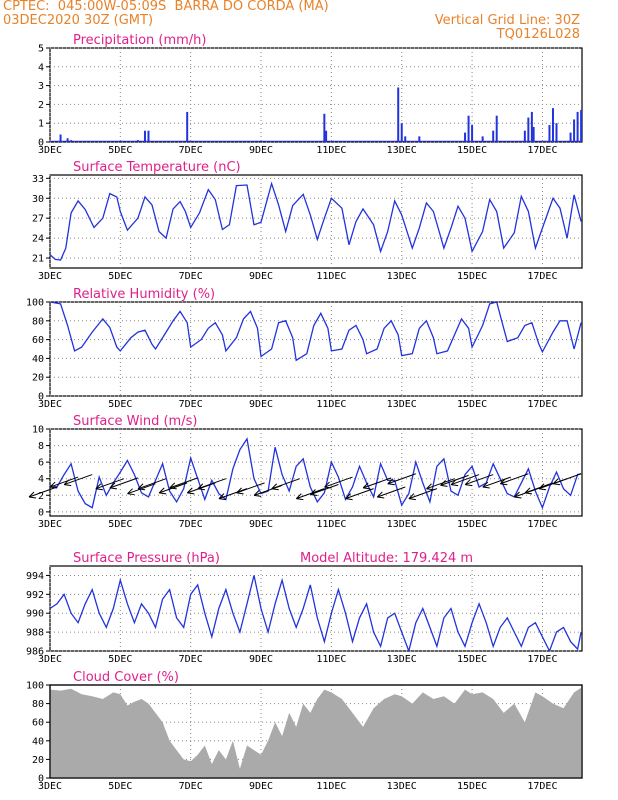 This screenshot has width=618, height=800. I want to click on panel-annotation: Model Altitude: 179.424 m, so click(386, 558).